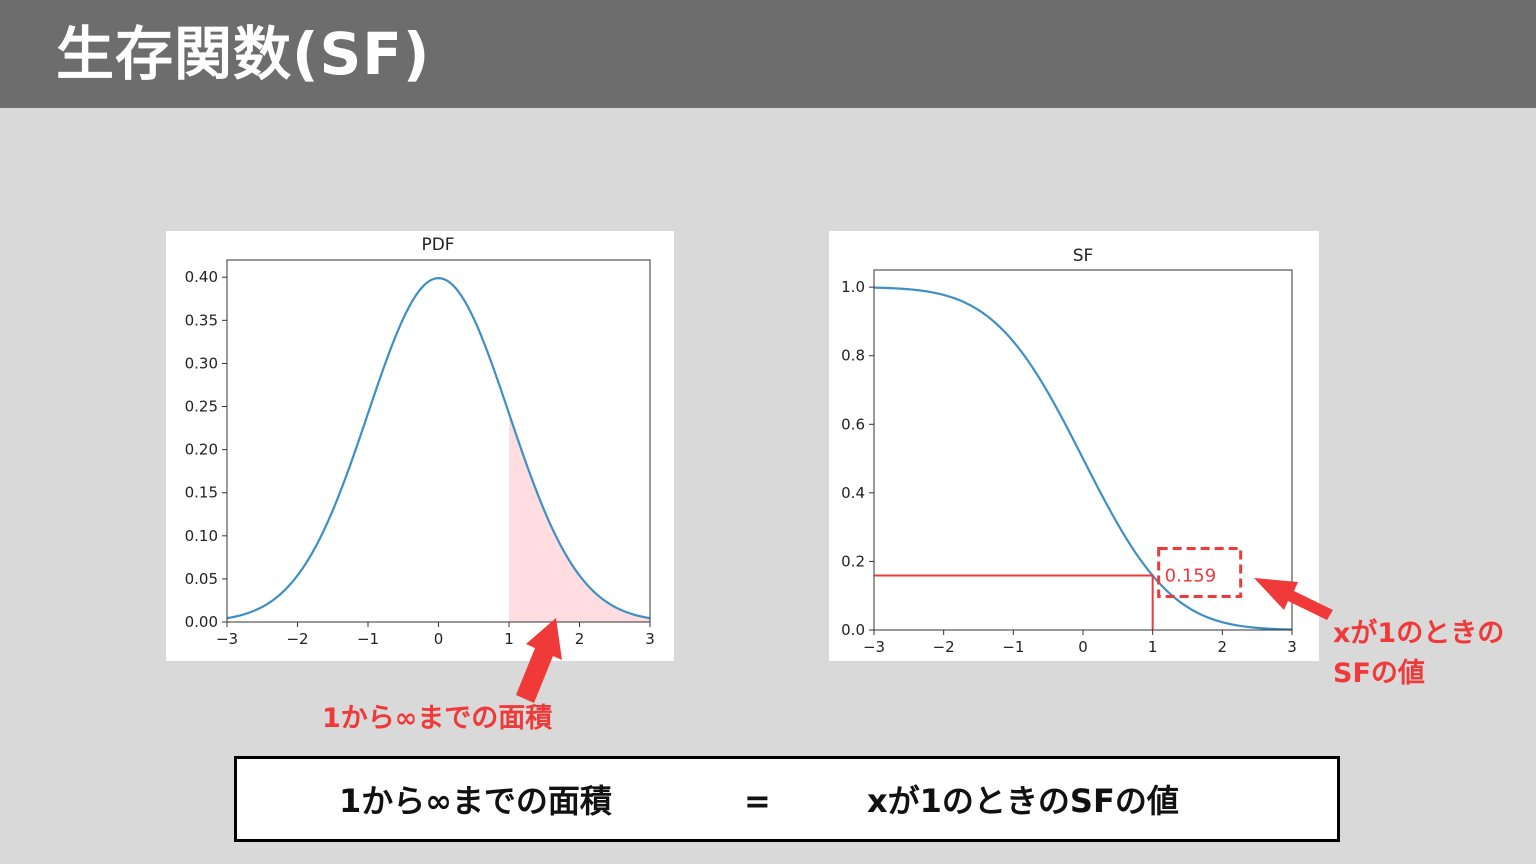 Image resolution: width=1536 pixels, height=864 pixels. What do you see at coordinates (201, 536) in the screenshot?
I see `y-tick-label: 0.10` at bounding box center [201, 536].